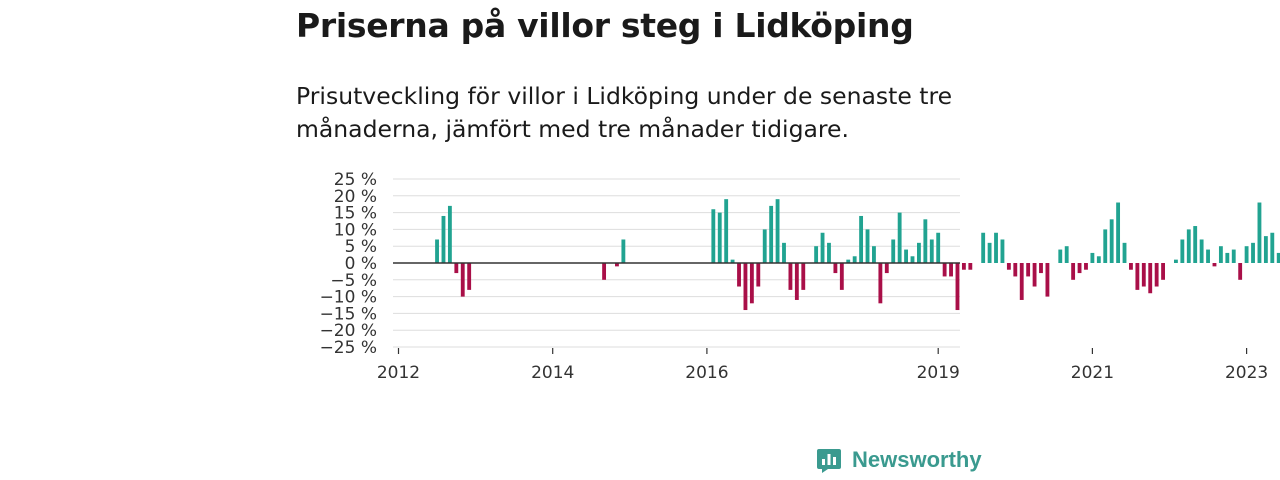 The width and height of the screenshot is (1280, 480). I want to click on y-tick-label: −20 %, so click(348, 331).